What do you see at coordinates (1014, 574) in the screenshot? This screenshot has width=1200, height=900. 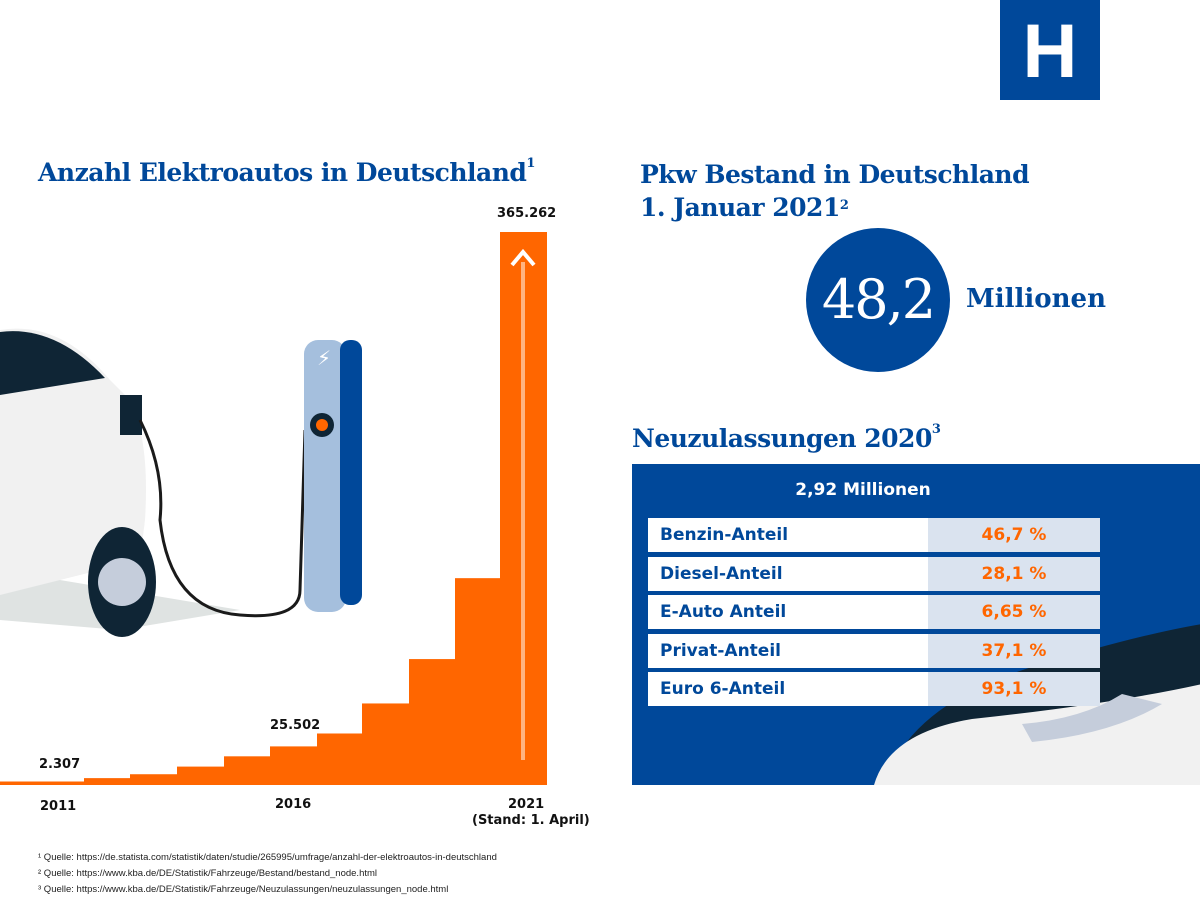 I see `share-value: 28,1 %` at bounding box center [1014, 574].